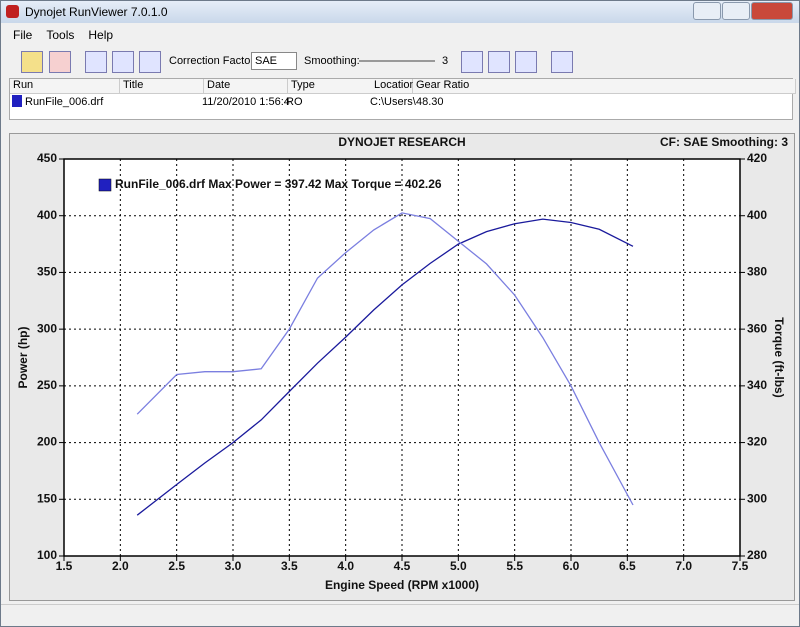  Describe the element at coordinates (757, 385) in the screenshot. I see `y2-tick-label: 340` at that location.